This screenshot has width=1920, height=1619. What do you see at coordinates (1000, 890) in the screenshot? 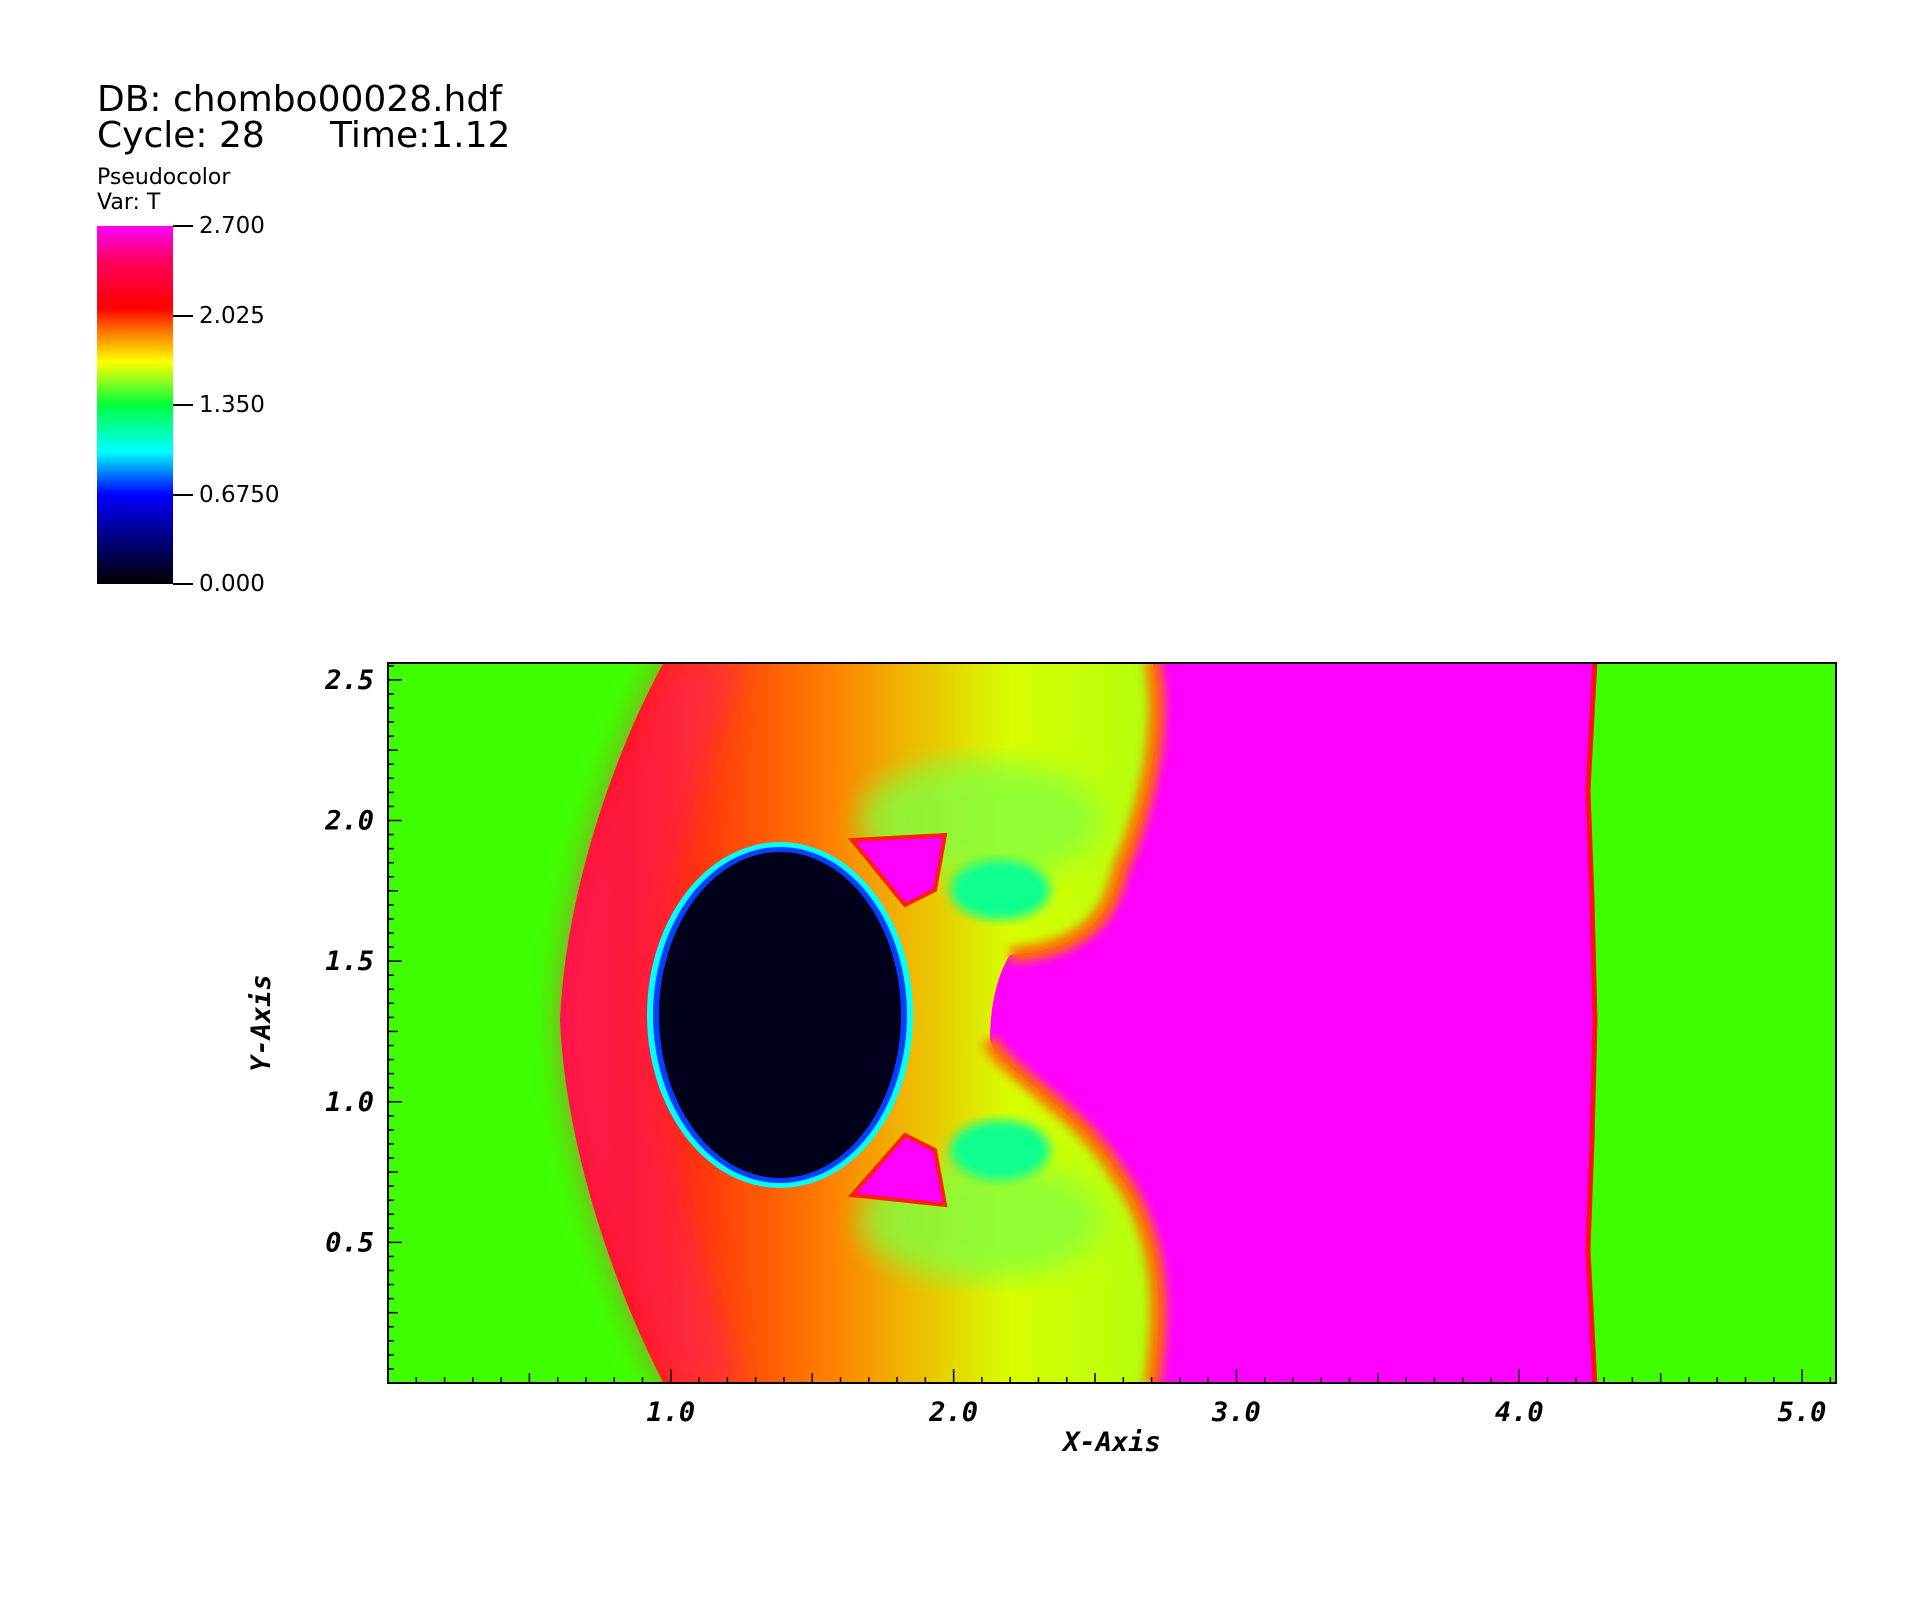
I see `upper-vortex` at bounding box center [1000, 890].